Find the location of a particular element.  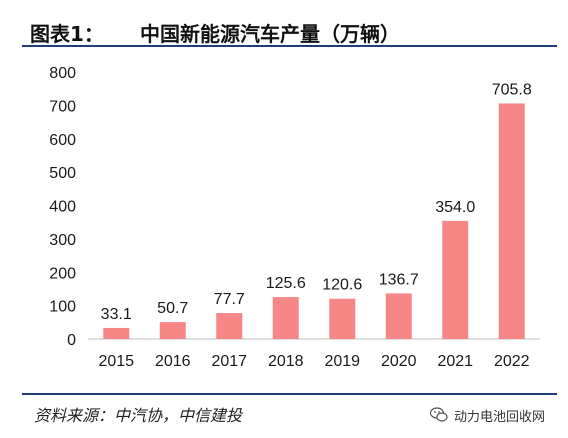

y-tick-label: 500 is located at coordinates (62, 173).